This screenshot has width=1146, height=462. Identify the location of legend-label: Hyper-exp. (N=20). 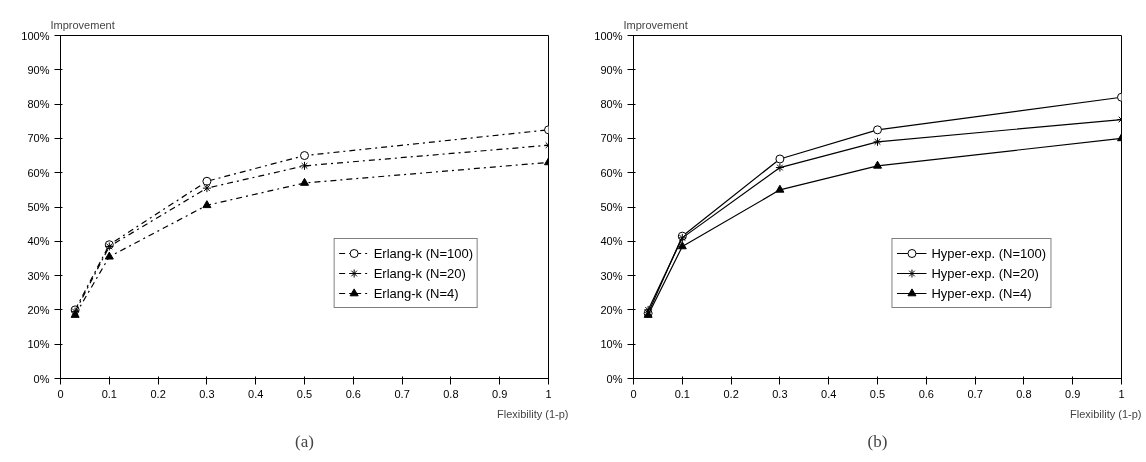
(985, 273).